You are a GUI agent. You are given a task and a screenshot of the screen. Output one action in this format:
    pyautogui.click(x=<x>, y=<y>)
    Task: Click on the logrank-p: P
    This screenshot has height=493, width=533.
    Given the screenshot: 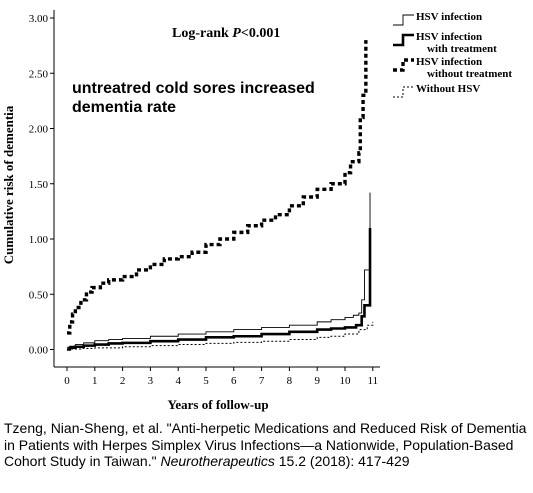 What is the action you would take?
    pyautogui.click(x=236, y=33)
    